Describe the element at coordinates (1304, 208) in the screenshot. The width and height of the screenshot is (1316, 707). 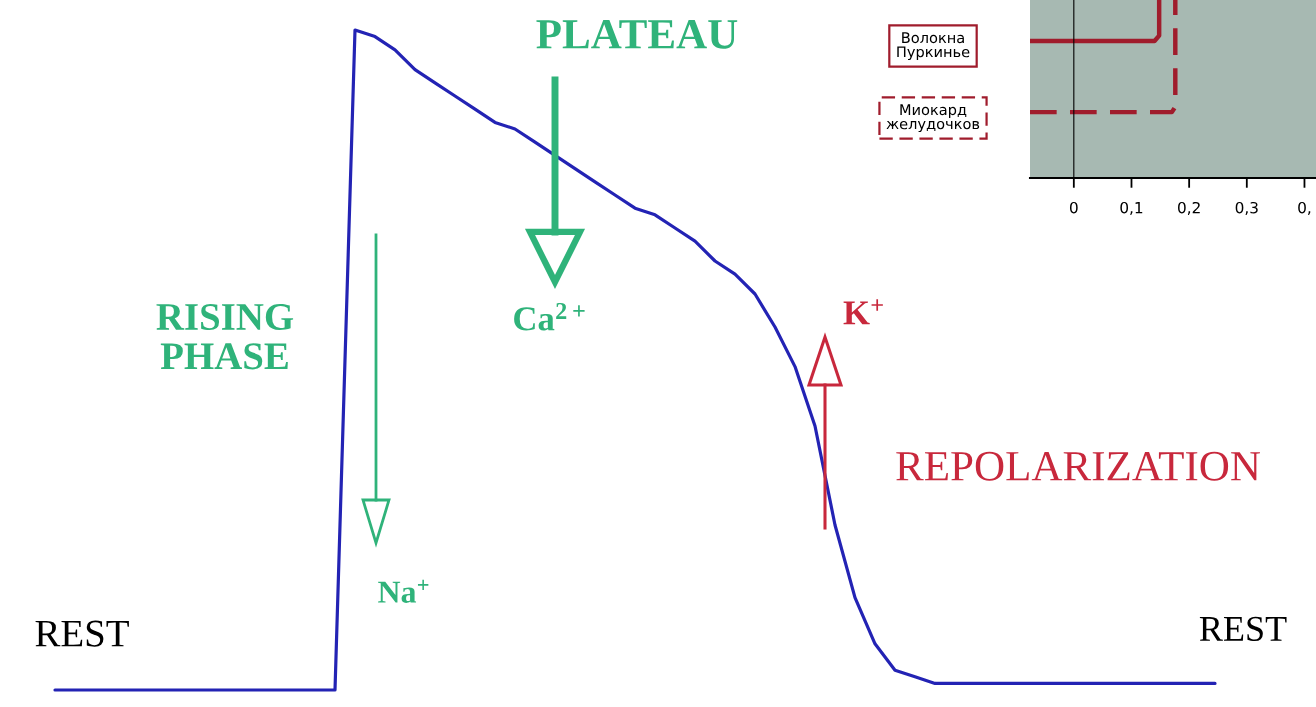
I see `x-tick-label: 0,` at that location.